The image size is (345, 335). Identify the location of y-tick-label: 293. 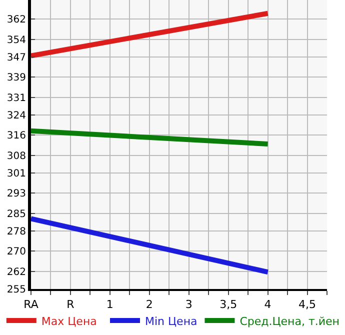
(16, 194).